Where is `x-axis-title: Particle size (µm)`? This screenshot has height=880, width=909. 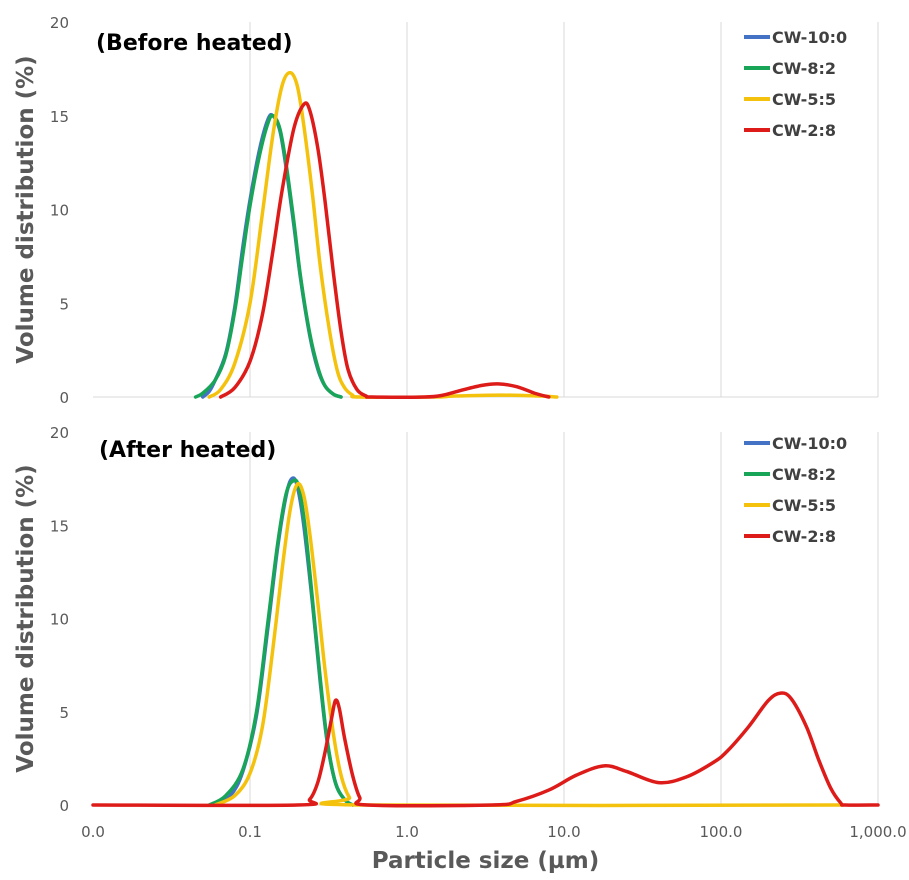 x-axis-title: Particle size (µm) is located at coordinates (486, 861).